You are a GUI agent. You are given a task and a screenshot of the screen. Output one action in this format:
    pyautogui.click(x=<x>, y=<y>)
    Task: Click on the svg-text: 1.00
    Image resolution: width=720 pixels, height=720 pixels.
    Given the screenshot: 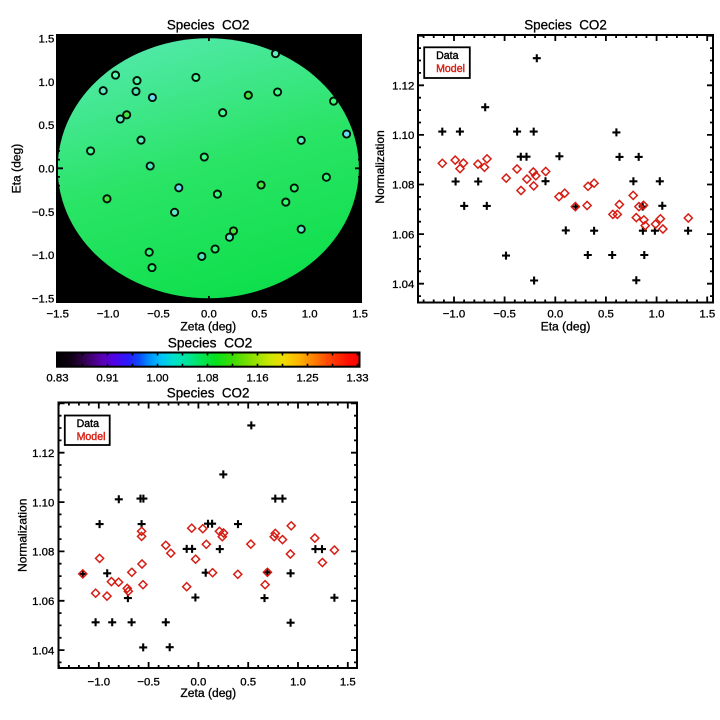 What is the action you would take?
    pyautogui.click(x=157, y=379)
    